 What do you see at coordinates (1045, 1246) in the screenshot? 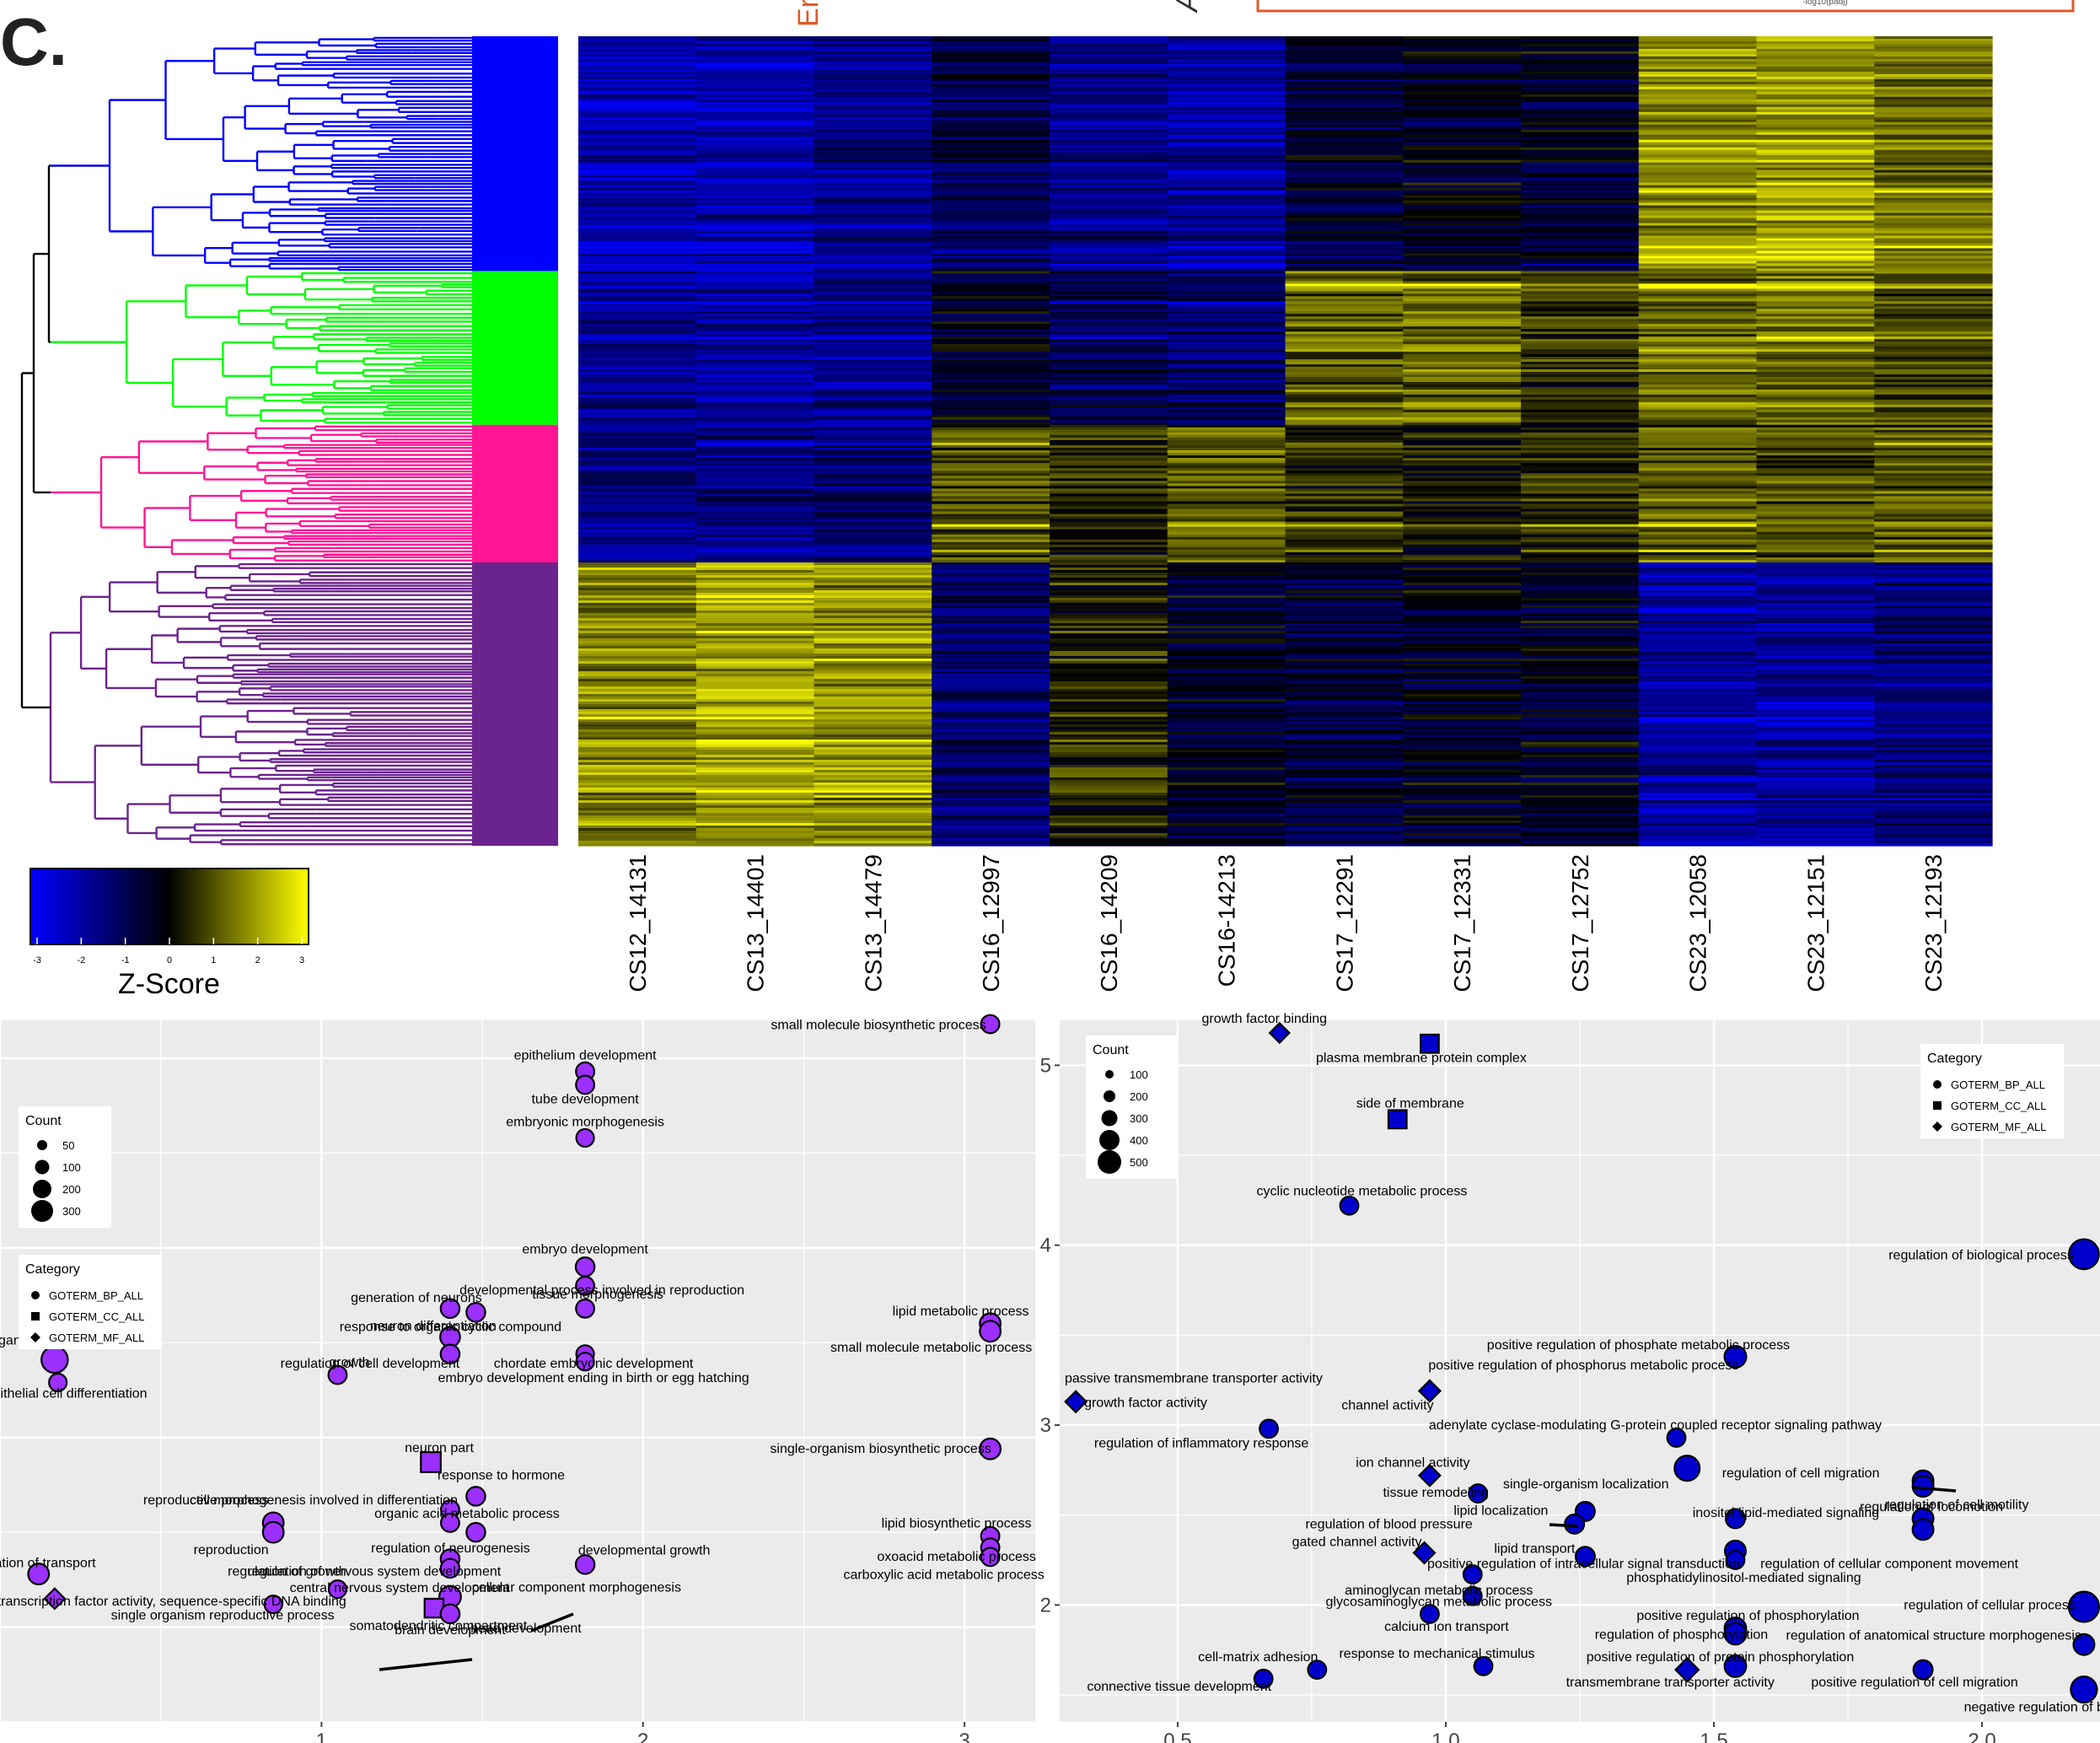
I see `y-tick-label: 4` at bounding box center [1045, 1246].